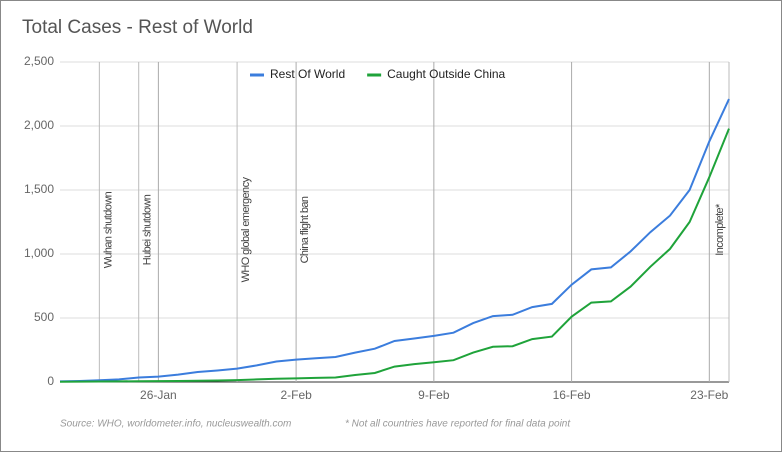 This screenshot has height=452, width=782. What do you see at coordinates (305, 229) in the screenshot?
I see `annotation: China flight ban` at bounding box center [305, 229].